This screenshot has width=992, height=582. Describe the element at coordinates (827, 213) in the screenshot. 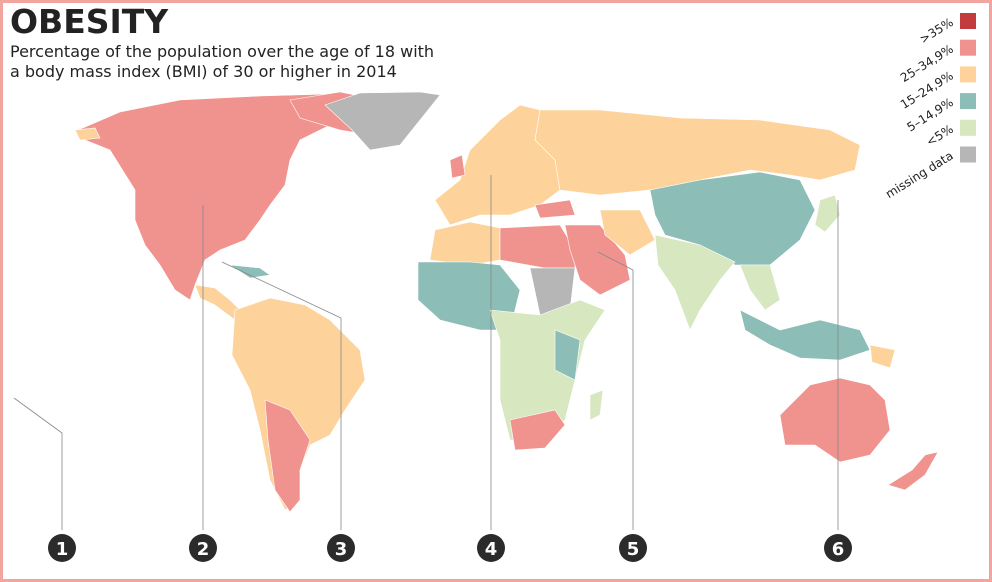

I see `japan` at that location.